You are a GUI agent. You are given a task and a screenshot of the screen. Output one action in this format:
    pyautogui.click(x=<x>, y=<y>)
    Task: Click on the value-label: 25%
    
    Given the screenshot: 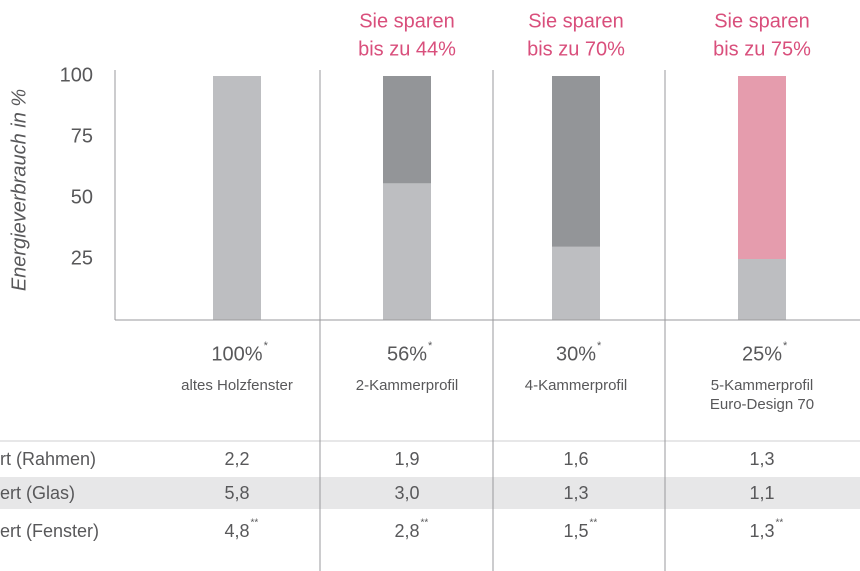 What is the action you would take?
    pyautogui.click(x=762, y=354)
    